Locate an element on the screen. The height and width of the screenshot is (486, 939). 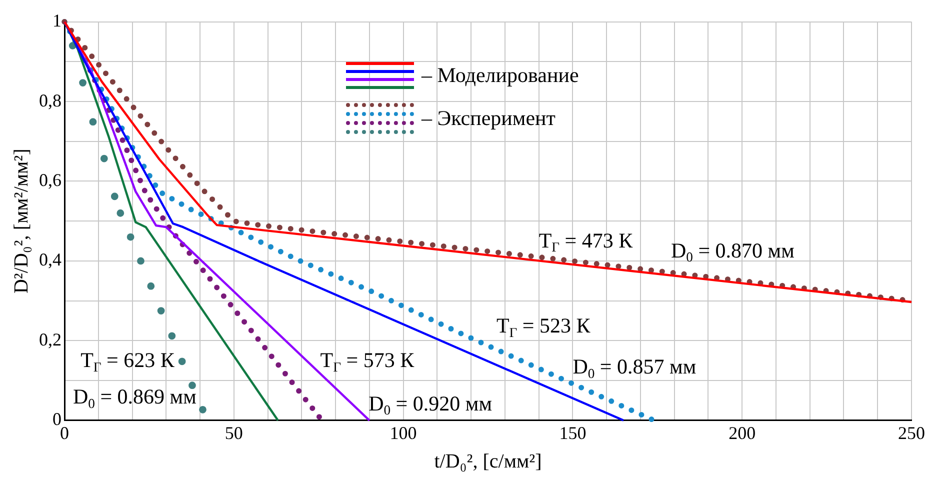
y-axis-title: D²/D₀², [мм²/мм²] is located at coordinates (21, 221).